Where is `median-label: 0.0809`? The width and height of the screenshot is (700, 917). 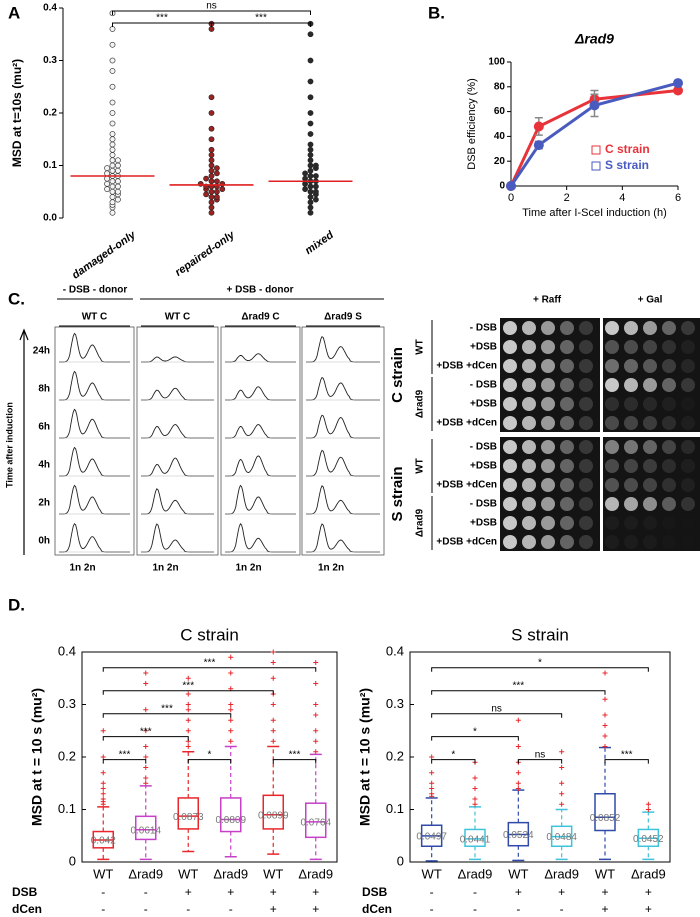
median-label: 0.0809 is located at coordinates (230, 820).